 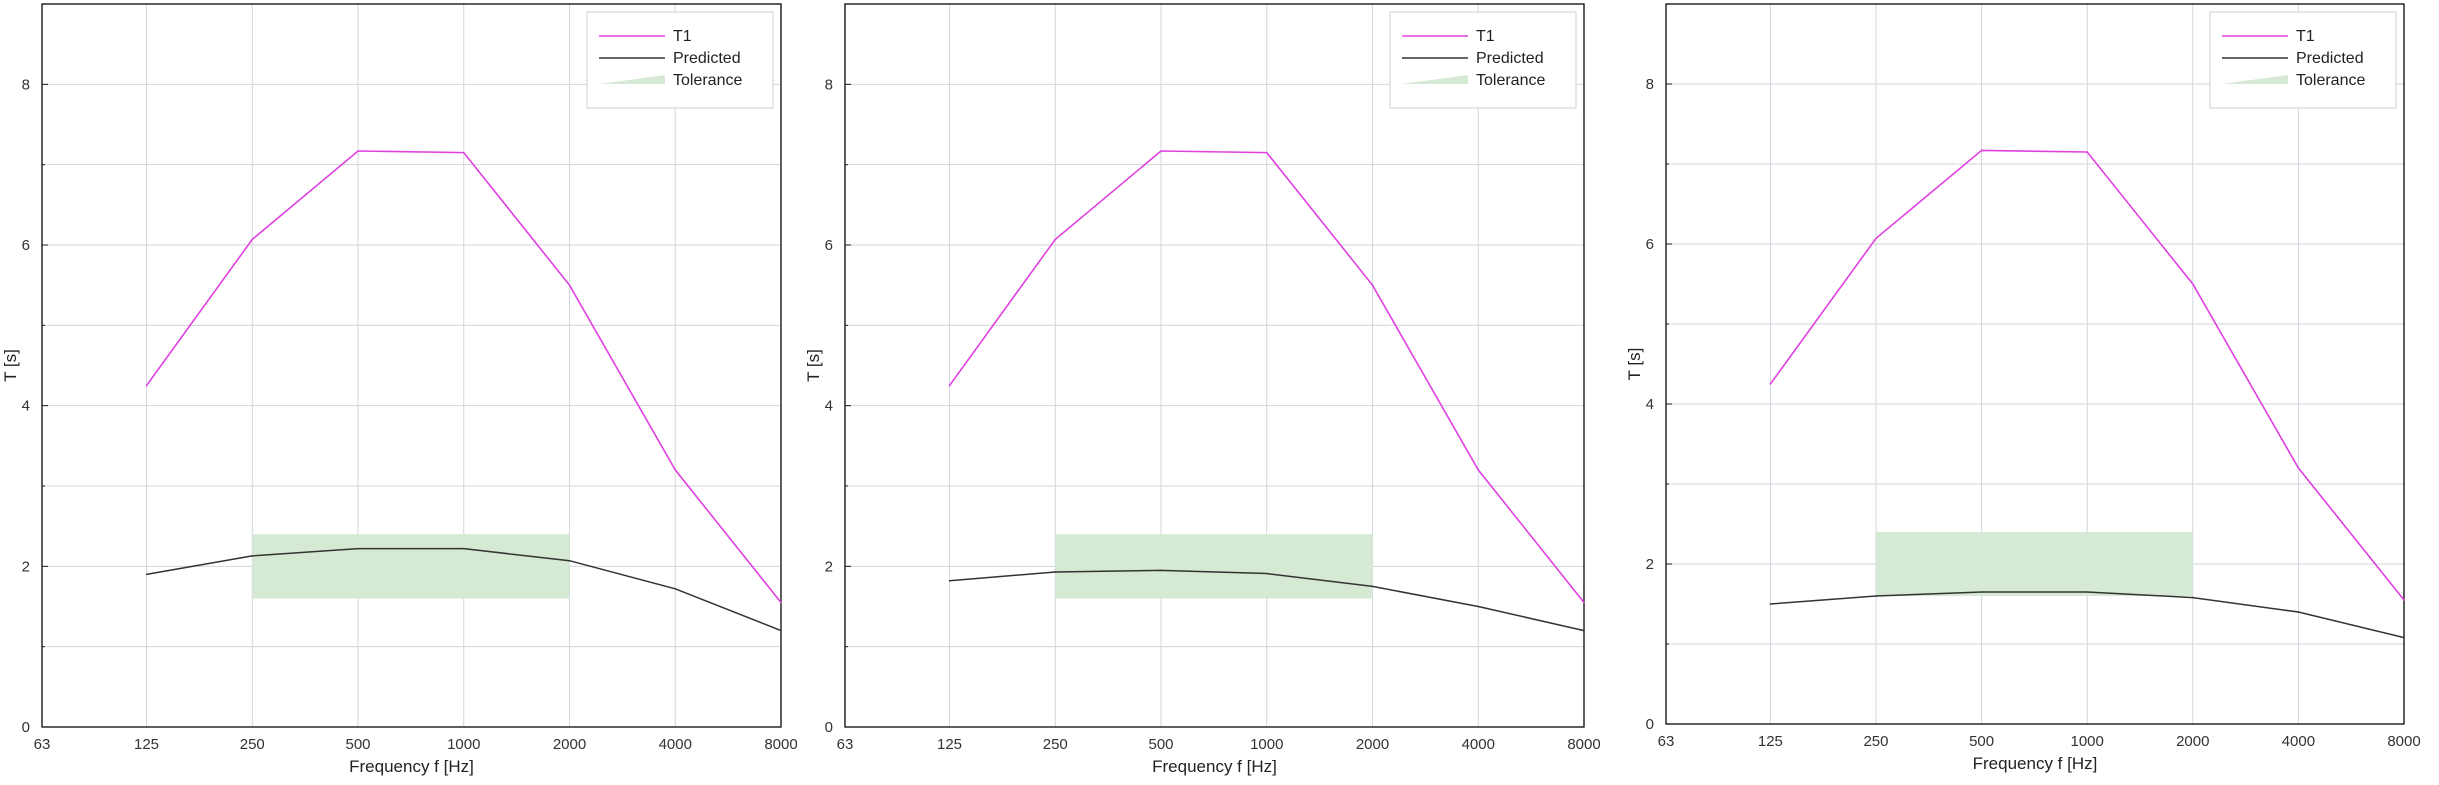 What do you see at coordinates (1214, 766) in the screenshot?
I see `chart2-x-axis-title: Frequency f [Hz]` at bounding box center [1214, 766].